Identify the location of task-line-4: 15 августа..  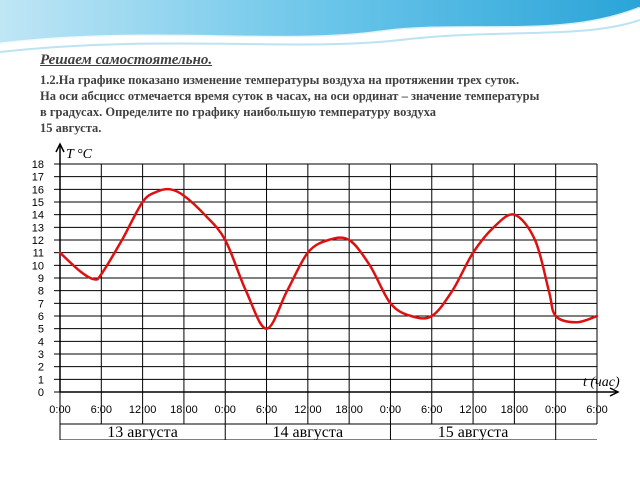
(71, 128).